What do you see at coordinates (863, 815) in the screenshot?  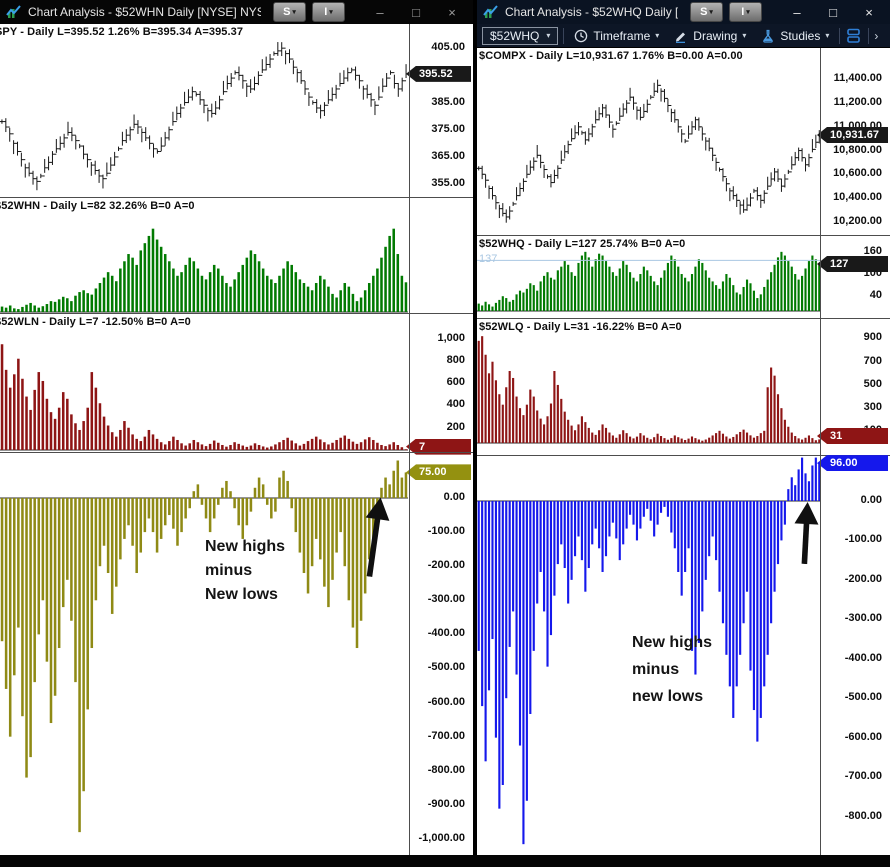 I see `axis-tick-label: -800.00` at bounding box center [863, 815].